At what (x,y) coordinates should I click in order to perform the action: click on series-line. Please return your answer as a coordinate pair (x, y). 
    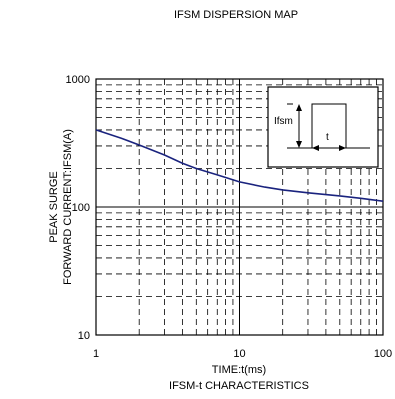
    Looking at the image, I should click on (239, 165).